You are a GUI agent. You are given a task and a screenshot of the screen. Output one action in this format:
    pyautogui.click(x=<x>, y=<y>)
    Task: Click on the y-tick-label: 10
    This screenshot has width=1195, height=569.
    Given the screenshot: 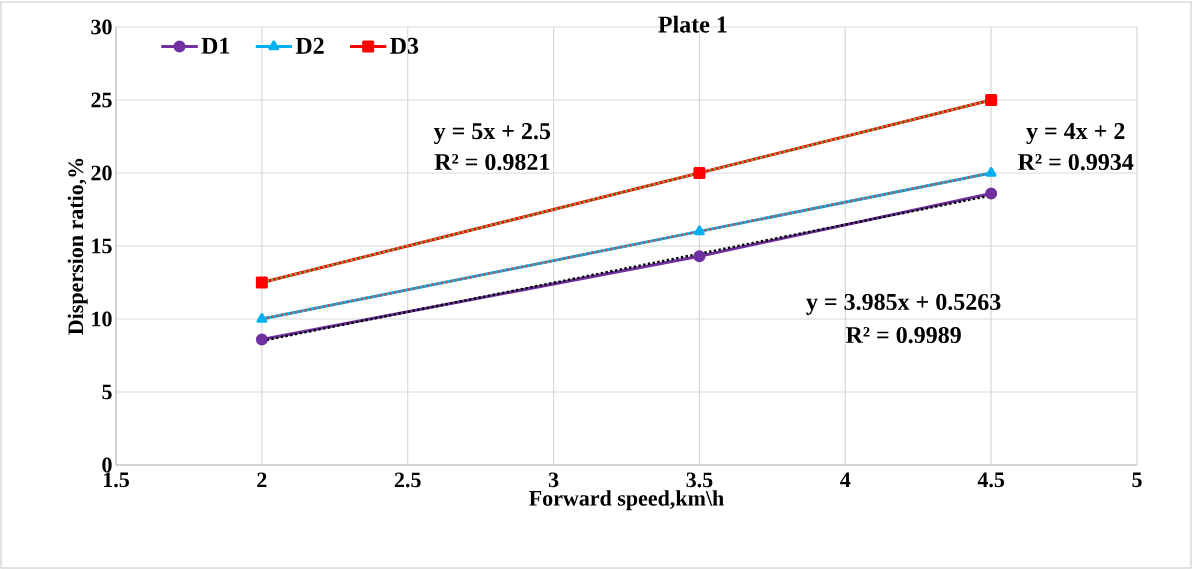 What is the action you would take?
    pyautogui.click(x=102, y=319)
    